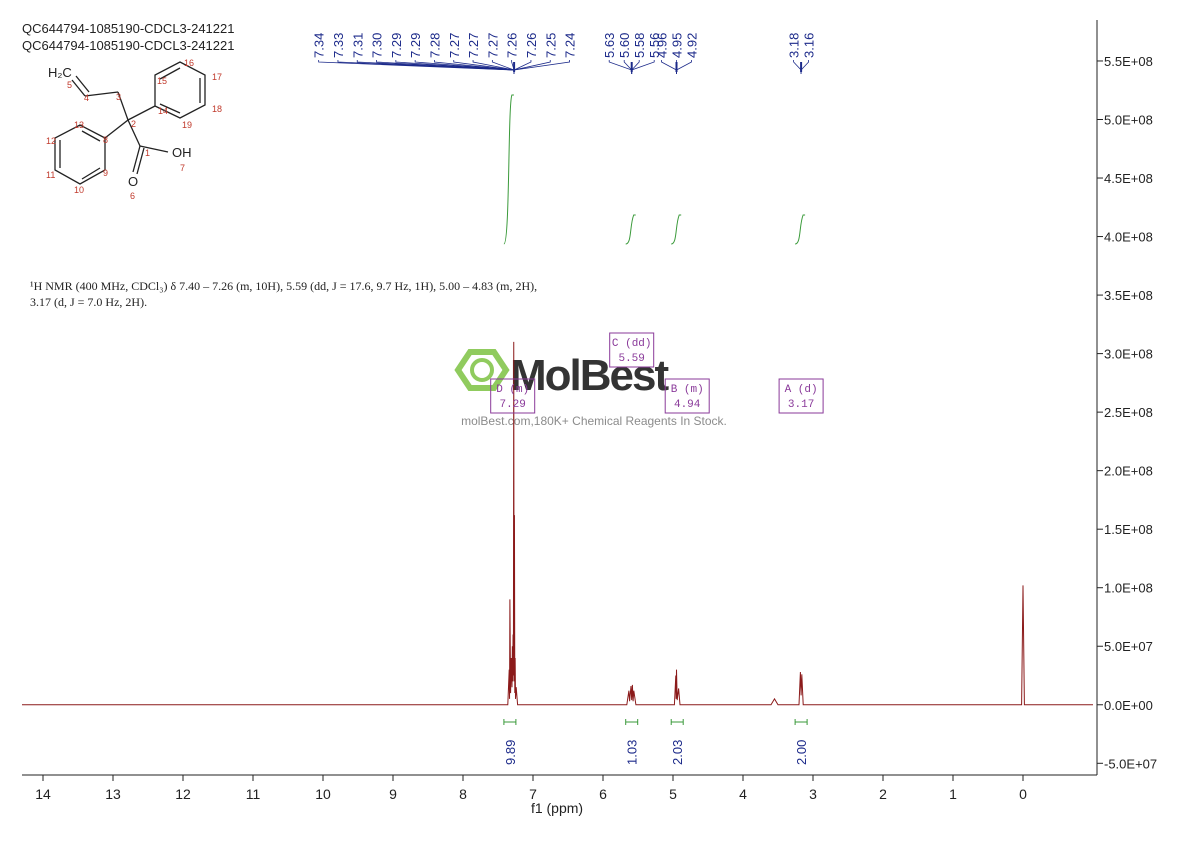 Image resolution: width=1190 pixels, height=841 pixels. I want to click on atom-number: 11, so click(50, 175).